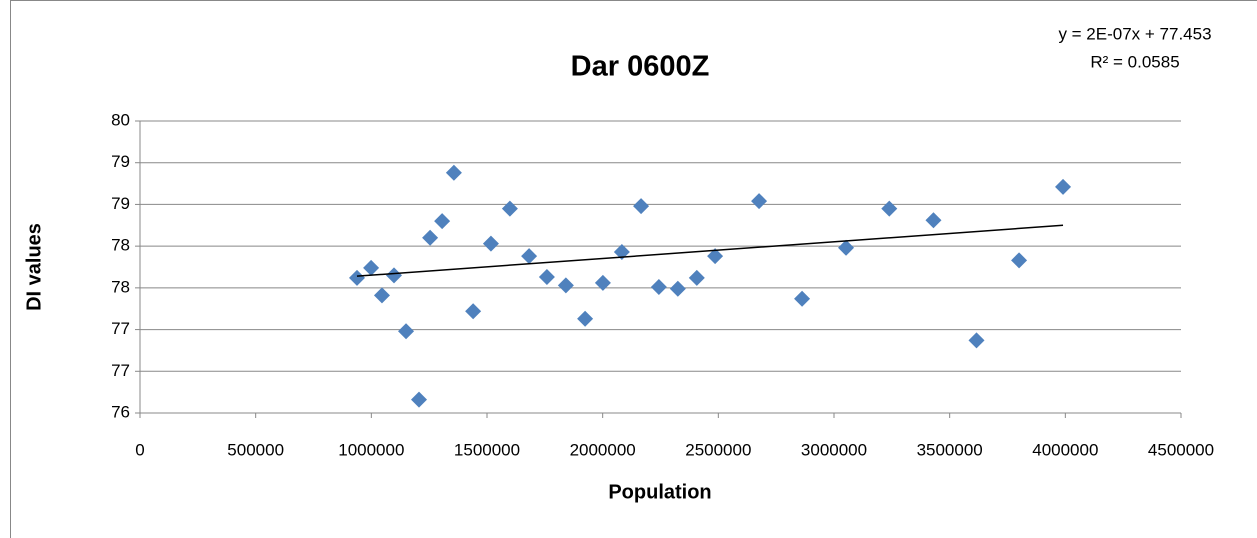  What do you see at coordinates (640, 67) in the screenshot?
I see `chart-title: Dar 0600Z` at bounding box center [640, 67].